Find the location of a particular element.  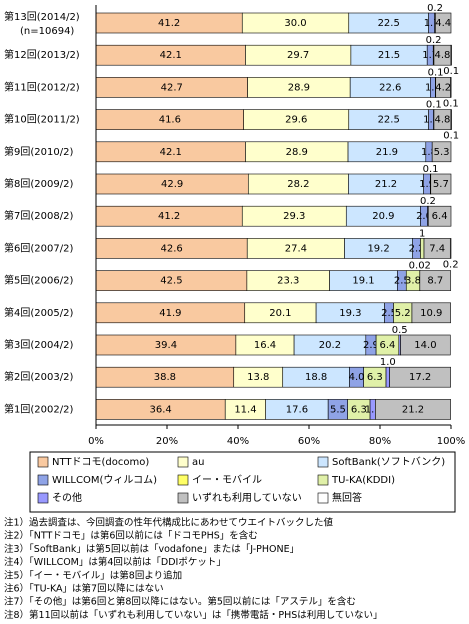

value-label: 2.2 is located at coordinates (417, 248).